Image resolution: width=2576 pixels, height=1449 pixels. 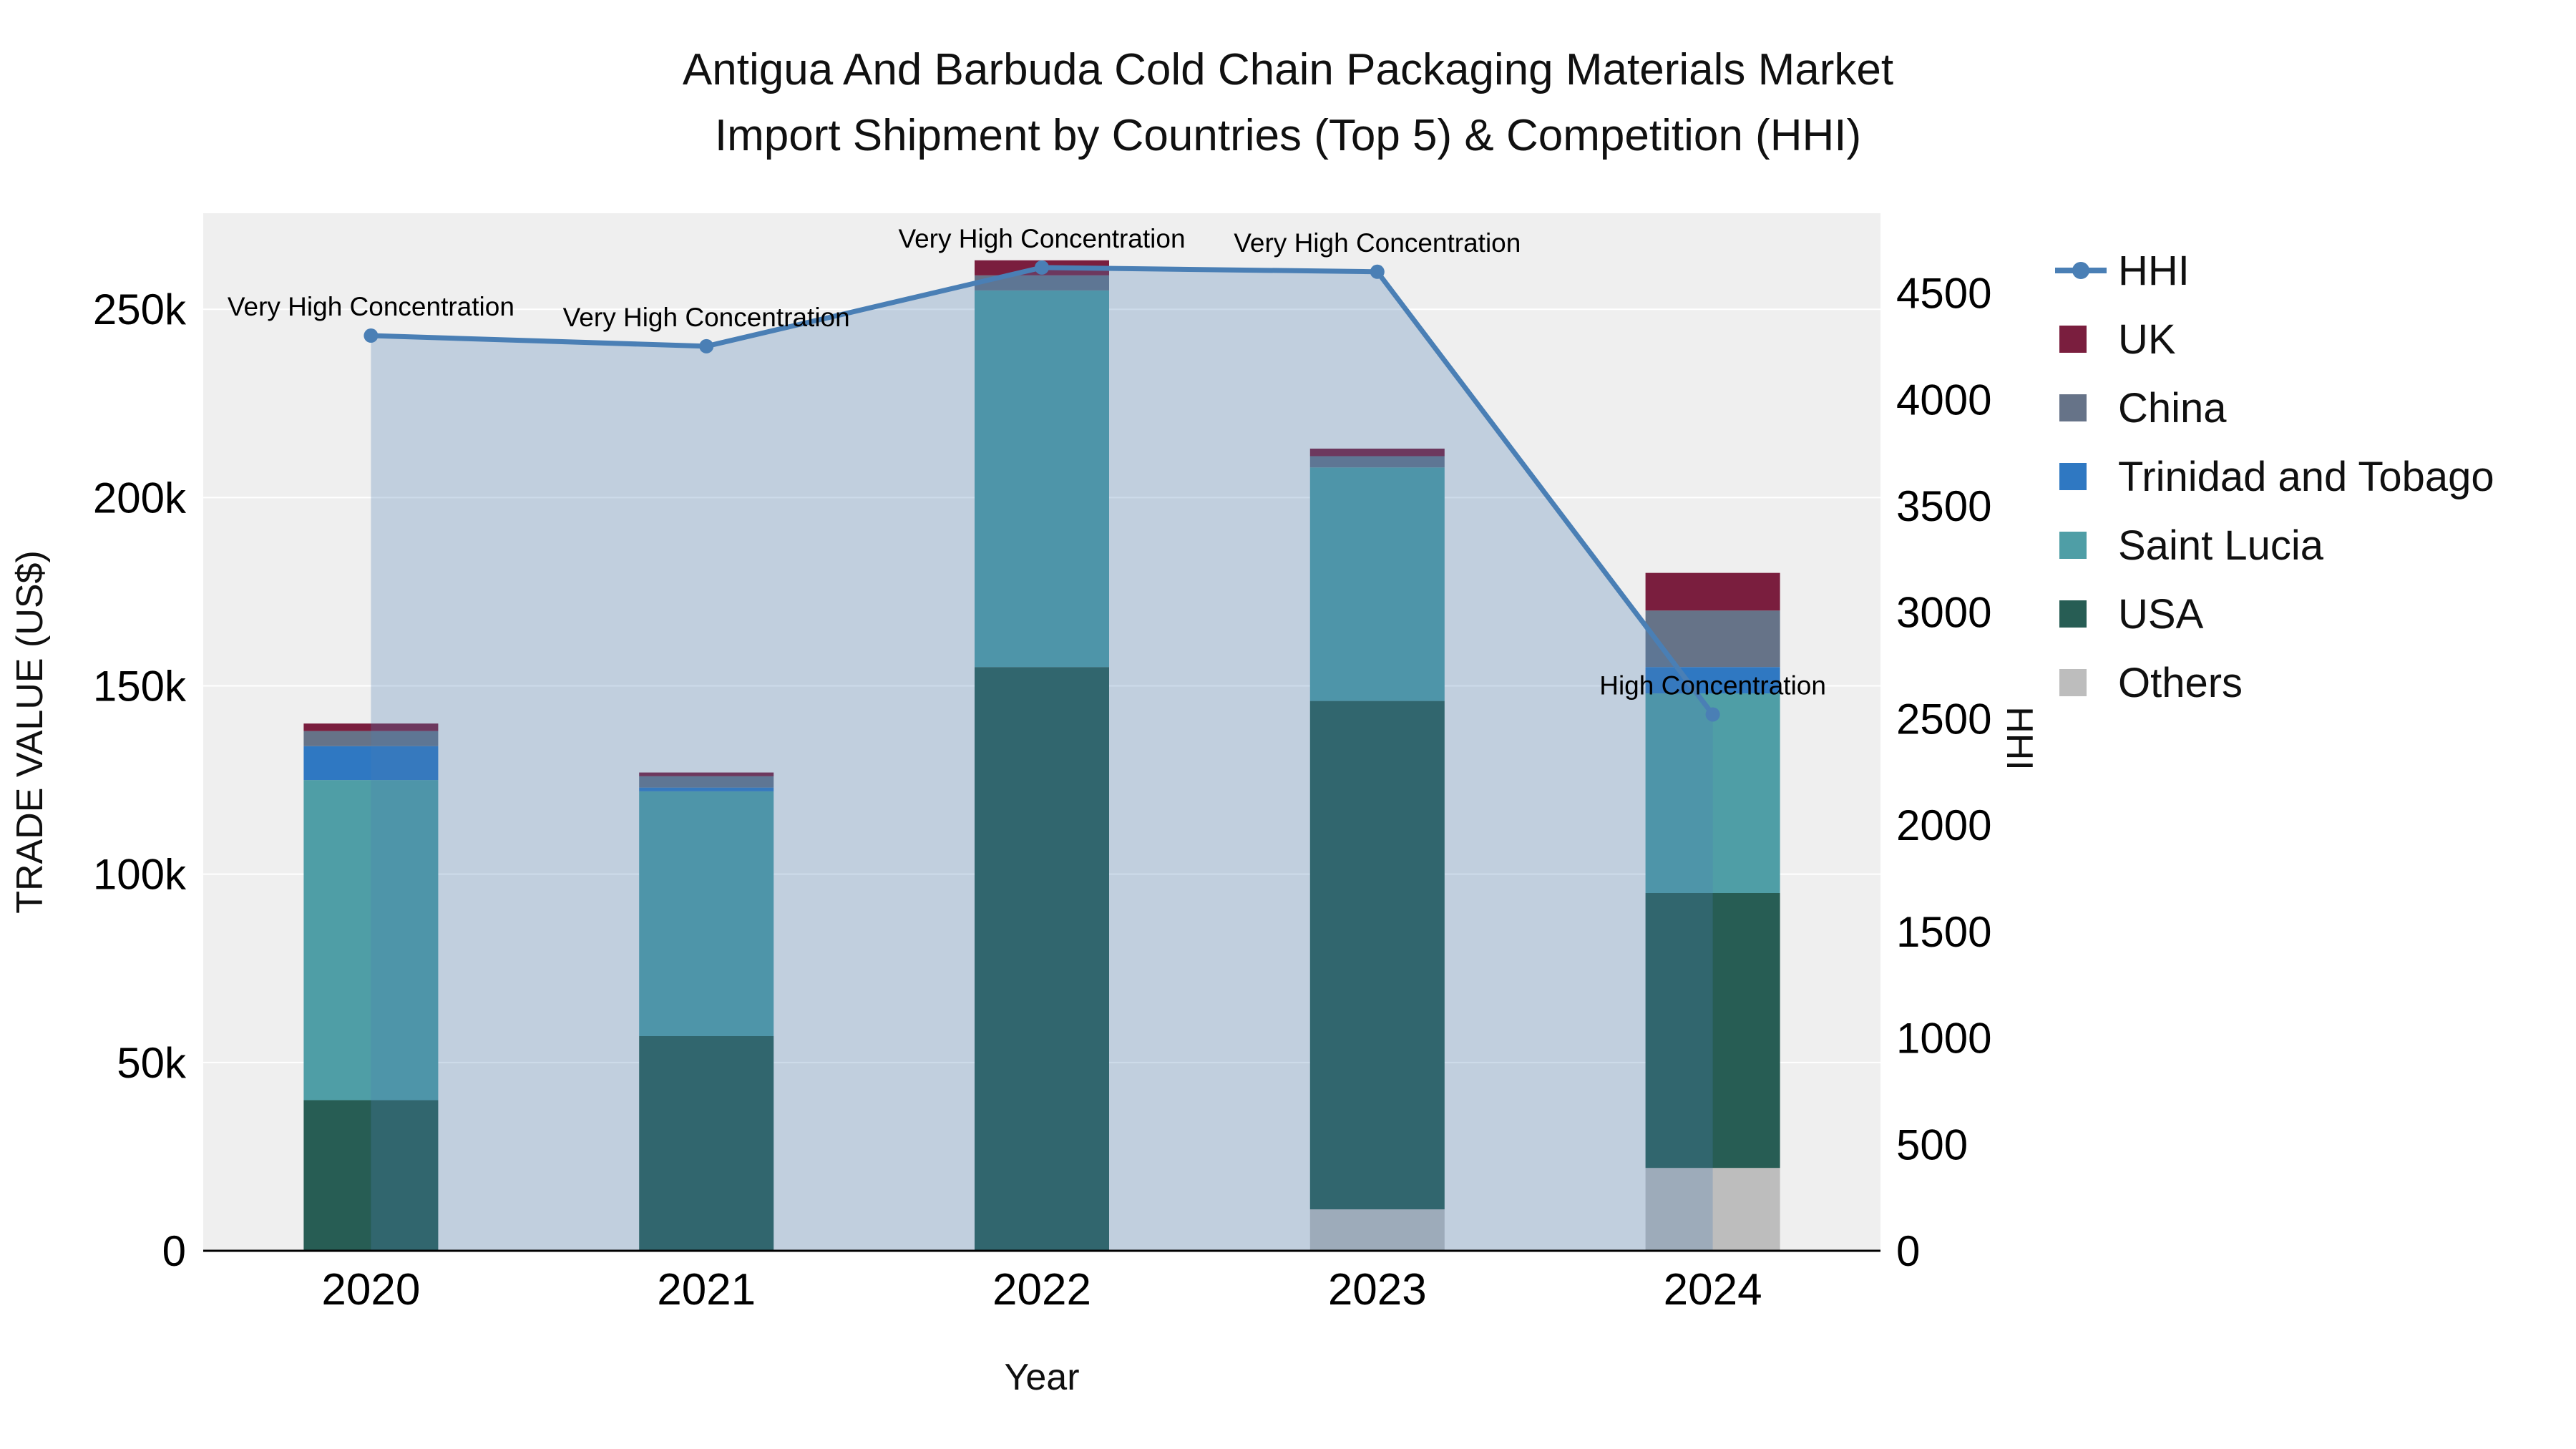 I want to click on legend-item-others: Others, so click(x=2274, y=682).